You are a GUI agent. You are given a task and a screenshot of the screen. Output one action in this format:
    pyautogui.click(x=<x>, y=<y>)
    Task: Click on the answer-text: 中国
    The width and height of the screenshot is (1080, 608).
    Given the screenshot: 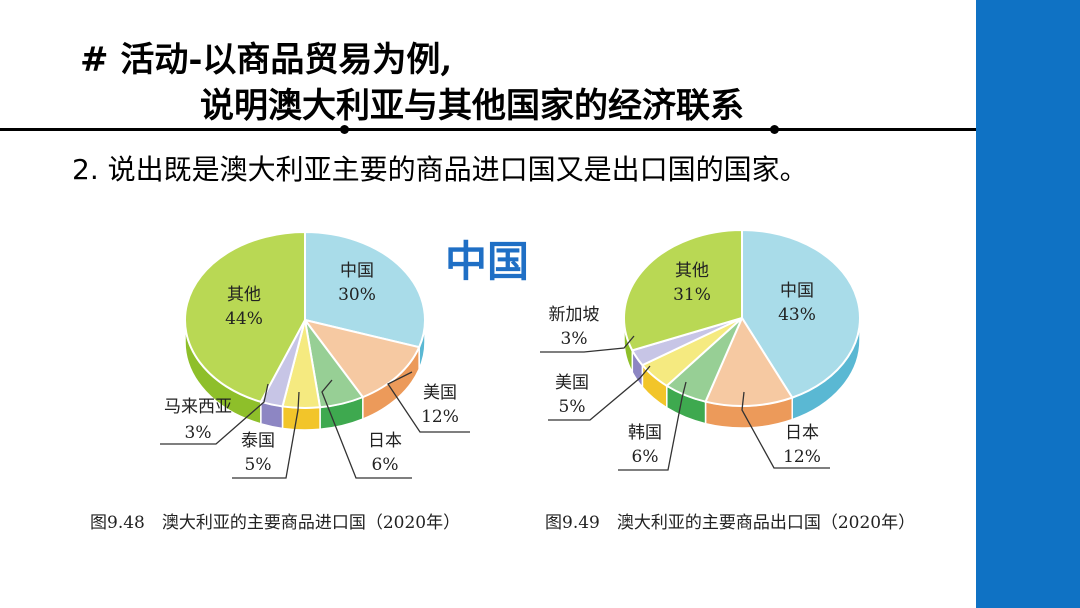 What is the action you would take?
    pyautogui.click(x=487, y=261)
    